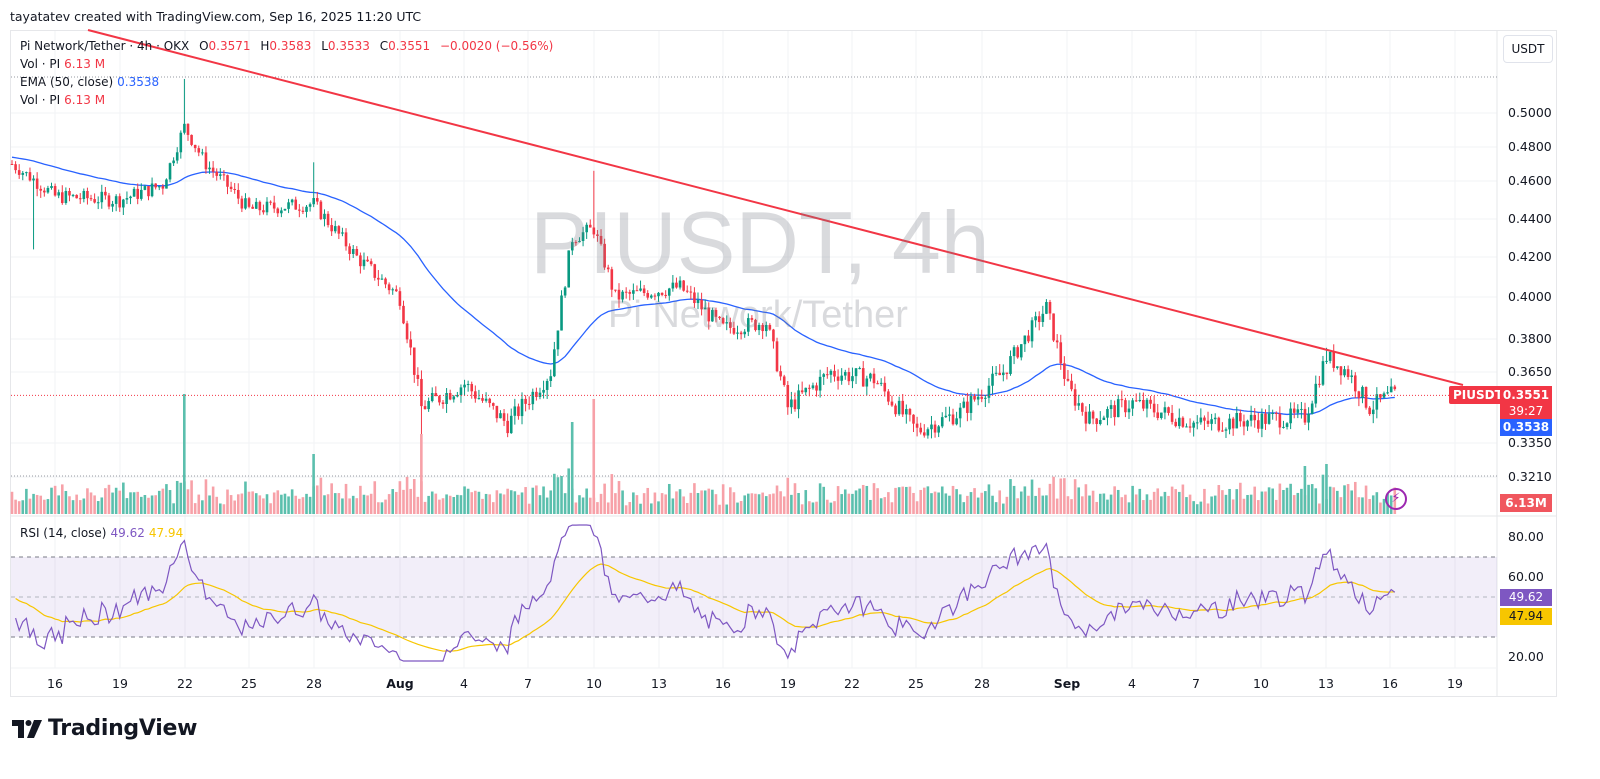 The height and width of the screenshot is (779, 1600). What do you see at coordinates (229, 46) in the screenshot?
I see `ohlc-open: 0.3571` at bounding box center [229, 46].